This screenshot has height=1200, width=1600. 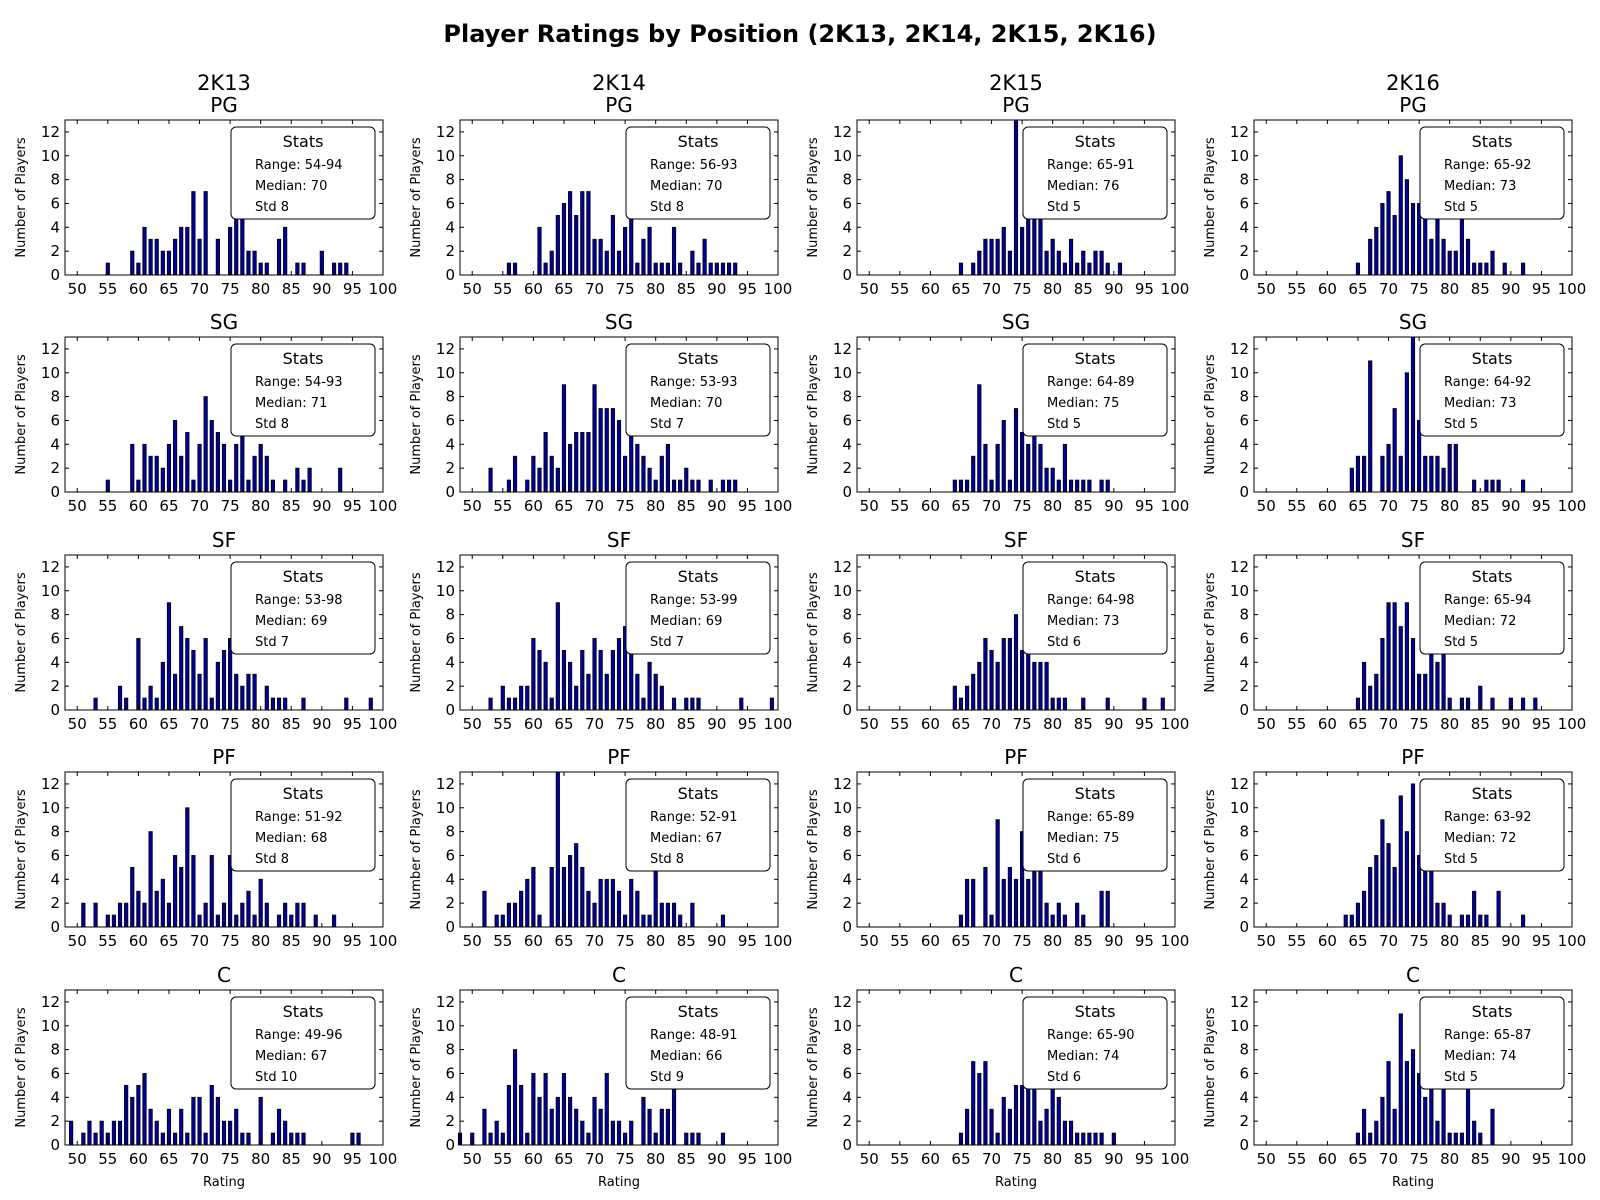 What do you see at coordinates (1244, 492) in the screenshot?
I see `y-tick-label-2k16-sg-0: 0` at bounding box center [1244, 492].